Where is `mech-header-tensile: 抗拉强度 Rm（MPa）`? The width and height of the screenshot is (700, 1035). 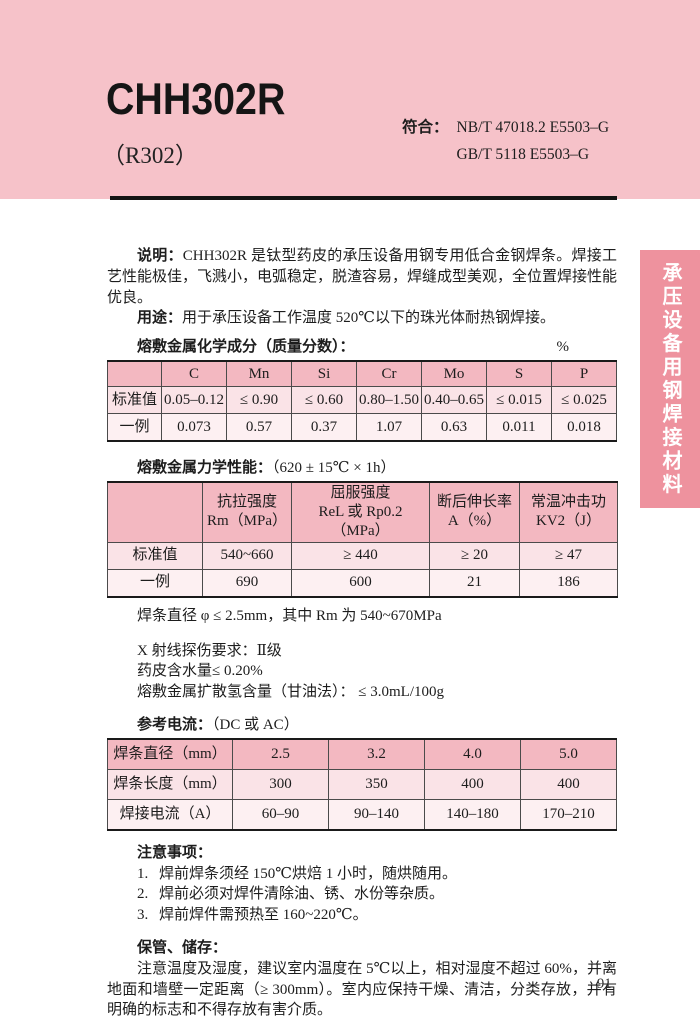
mech-header-tensile: 抗拉强度 Rm（MPa） is located at coordinates (247, 512).